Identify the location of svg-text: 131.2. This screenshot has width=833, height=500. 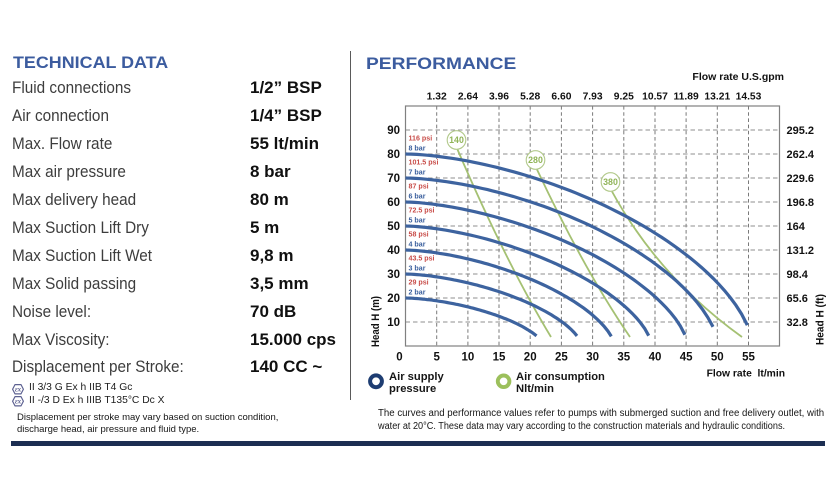
(801, 251).